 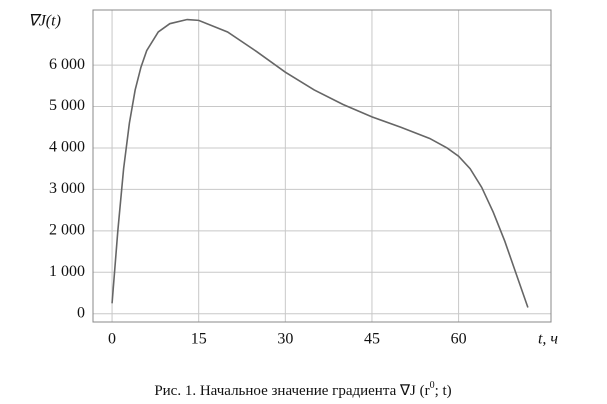 What do you see at coordinates (459, 339) in the screenshot?
I see `x-tick-label: 60` at bounding box center [459, 339].